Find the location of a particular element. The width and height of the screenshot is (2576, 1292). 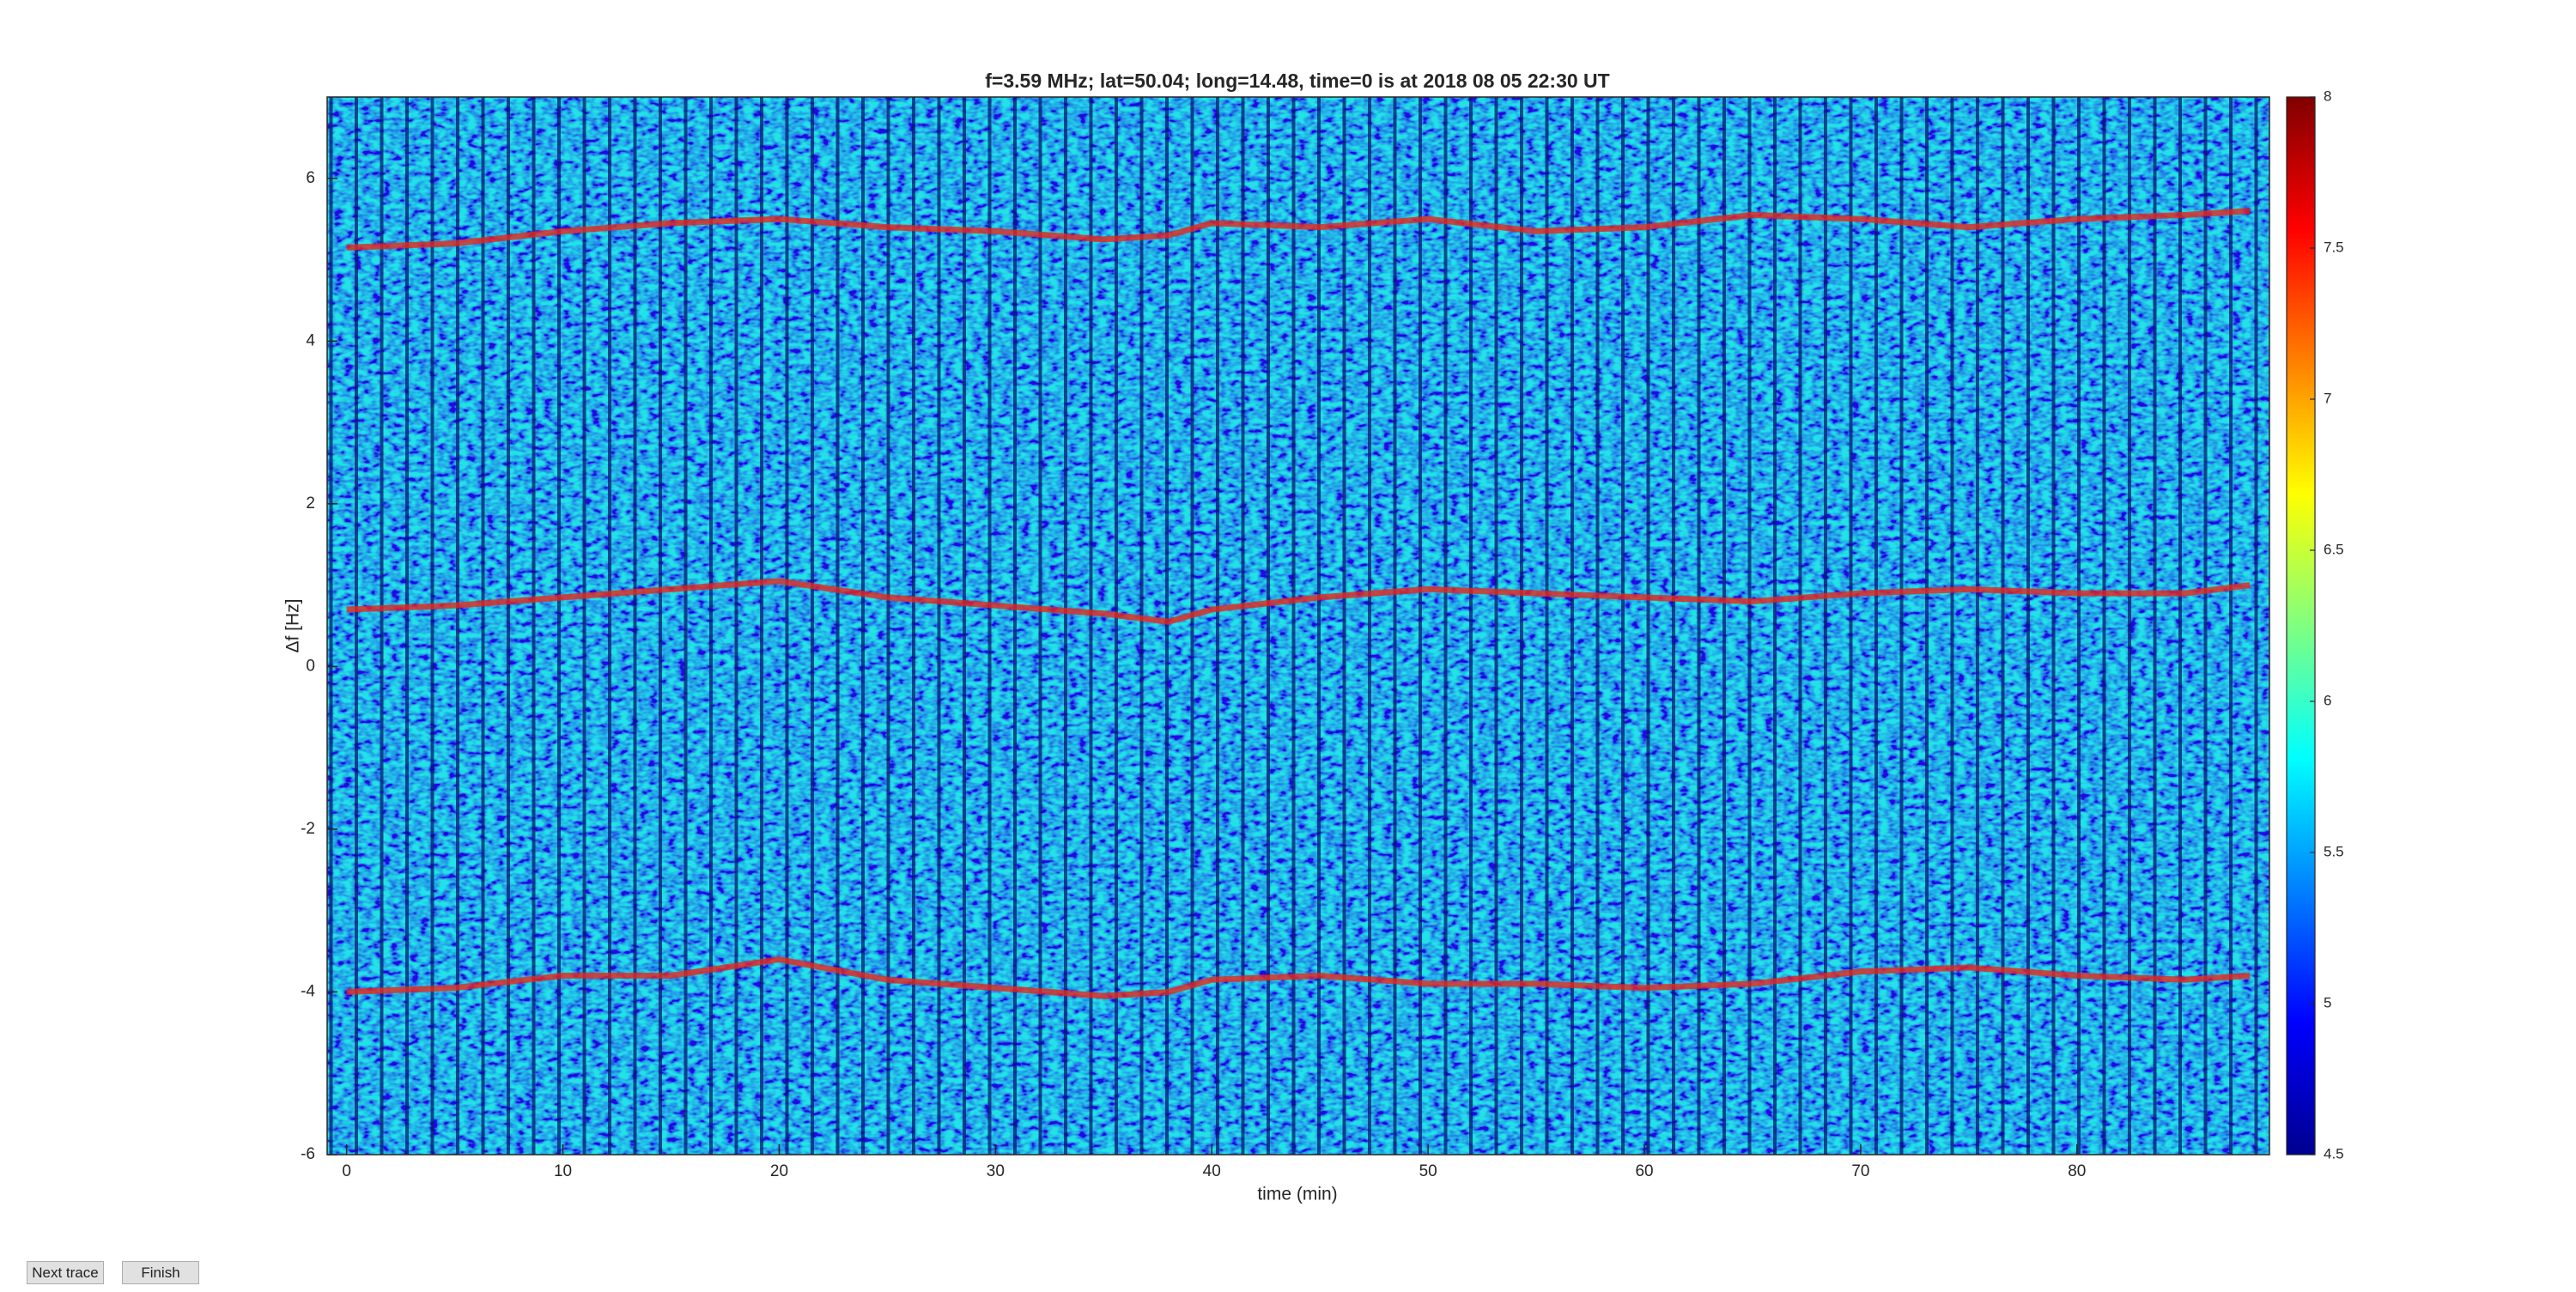

y-tick-label: -4 is located at coordinates (308, 991).